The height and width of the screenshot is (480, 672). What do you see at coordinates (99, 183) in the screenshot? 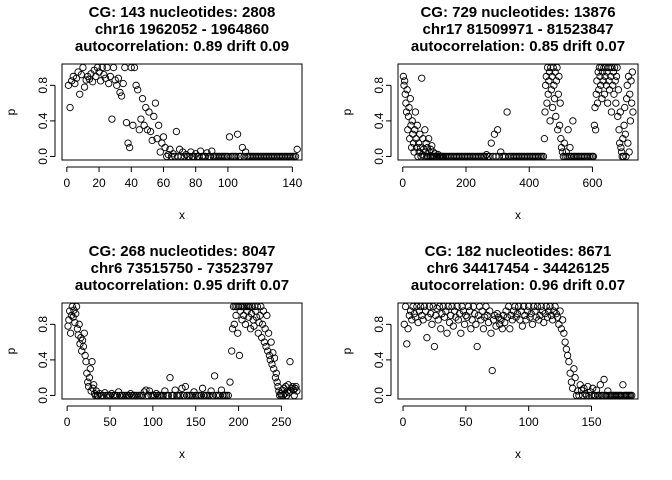
I see `x-tick-label: 20` at bounding box center [99, 183].